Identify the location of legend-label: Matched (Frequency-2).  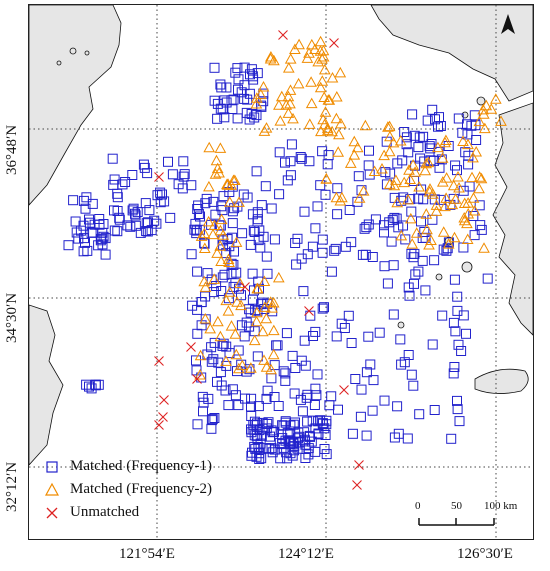
(141, 489).